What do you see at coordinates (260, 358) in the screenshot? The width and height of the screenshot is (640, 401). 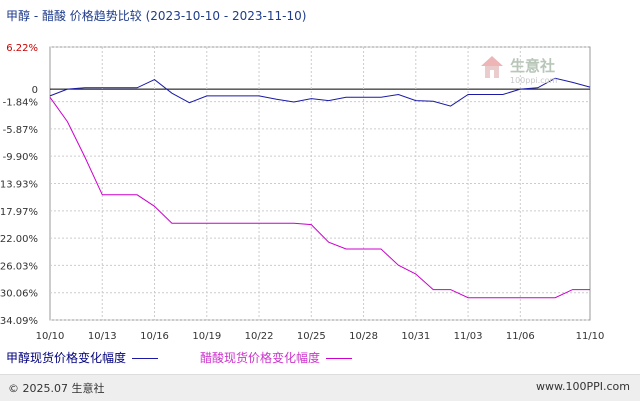 I see `legend-acetic-label: 醋酸现货价格变化幅度` at bounding box center [260, 358].